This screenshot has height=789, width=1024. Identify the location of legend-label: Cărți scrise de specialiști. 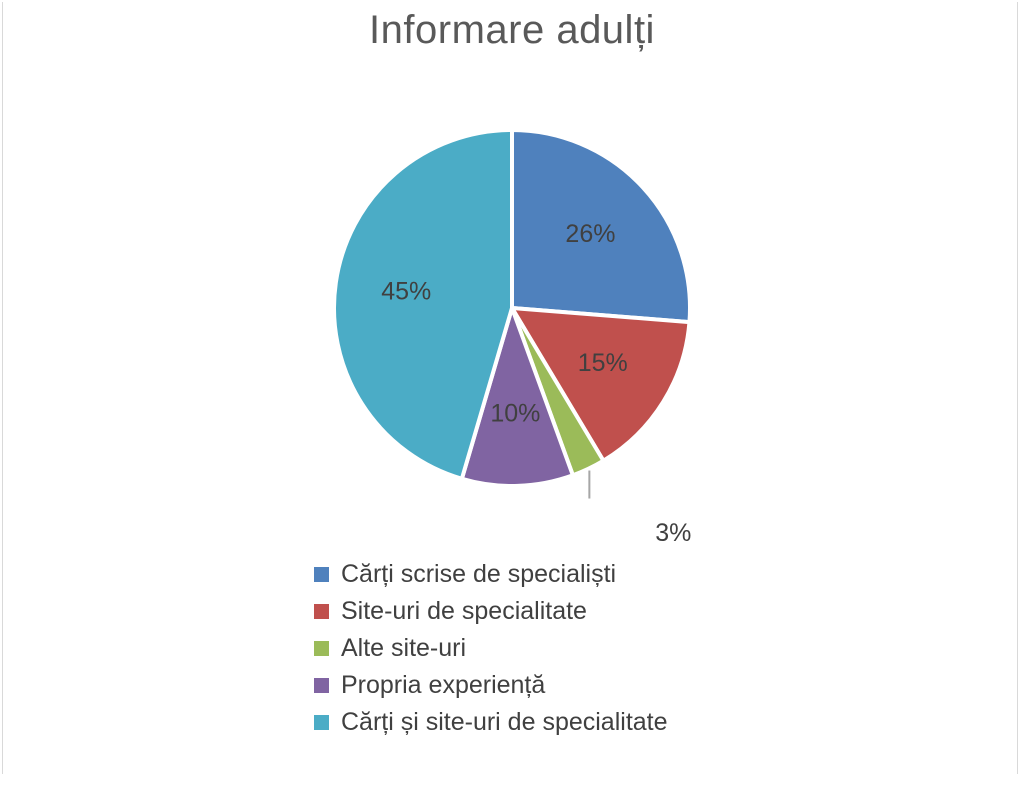
(479, 574).